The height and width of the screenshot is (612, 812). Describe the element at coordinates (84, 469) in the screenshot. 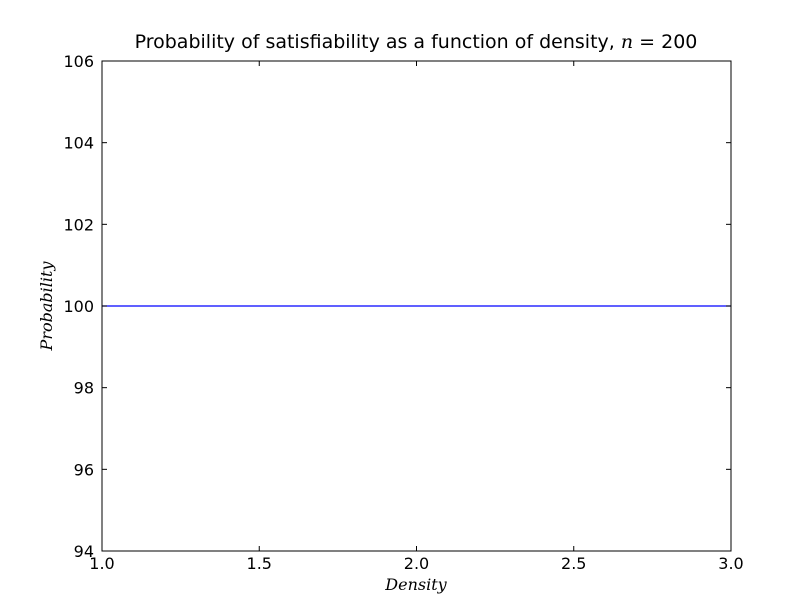

I see `y-tick-label: 96` at that location.